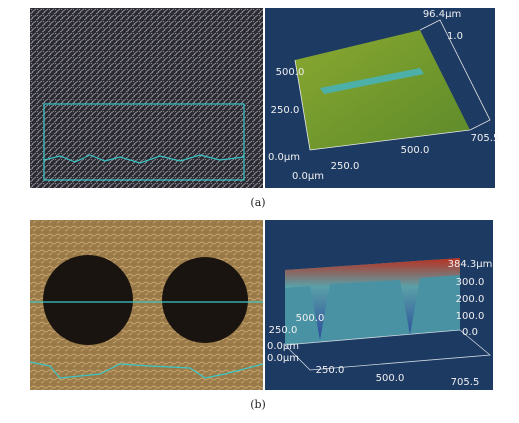 This screenshot has height=423, width=519. I want to click on caption: (a), so click(257, 202).